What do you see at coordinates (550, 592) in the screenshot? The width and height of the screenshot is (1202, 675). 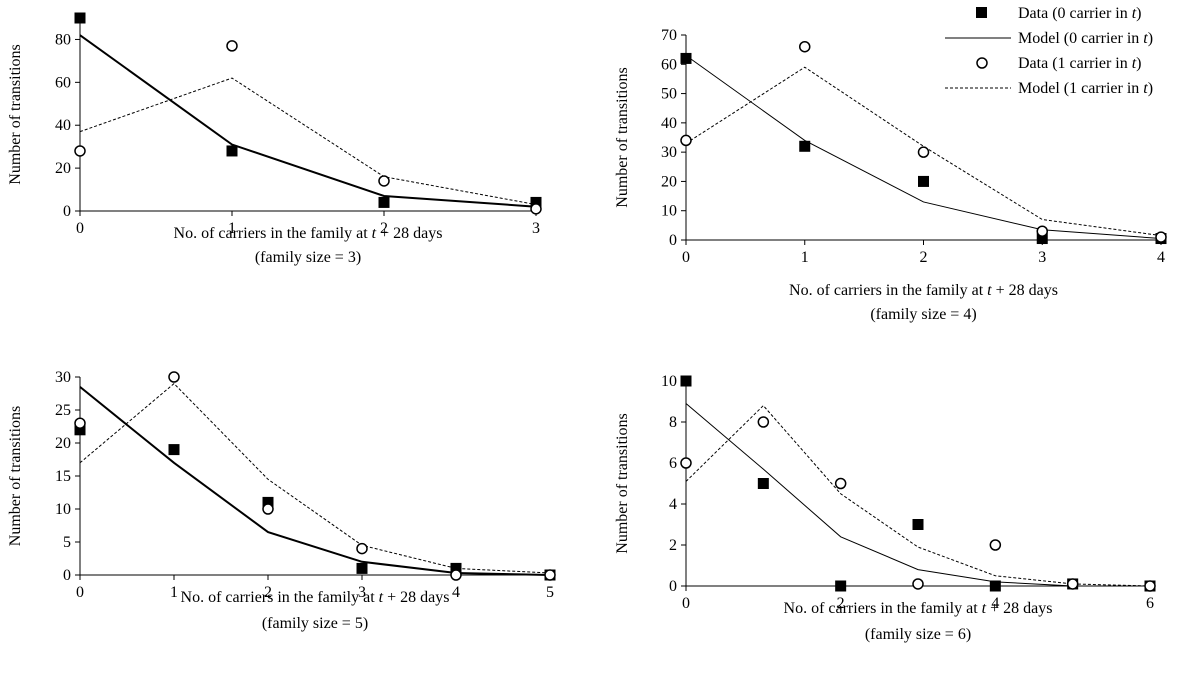 I see `x-tick-label: 5` at bounding box center [550, 592].